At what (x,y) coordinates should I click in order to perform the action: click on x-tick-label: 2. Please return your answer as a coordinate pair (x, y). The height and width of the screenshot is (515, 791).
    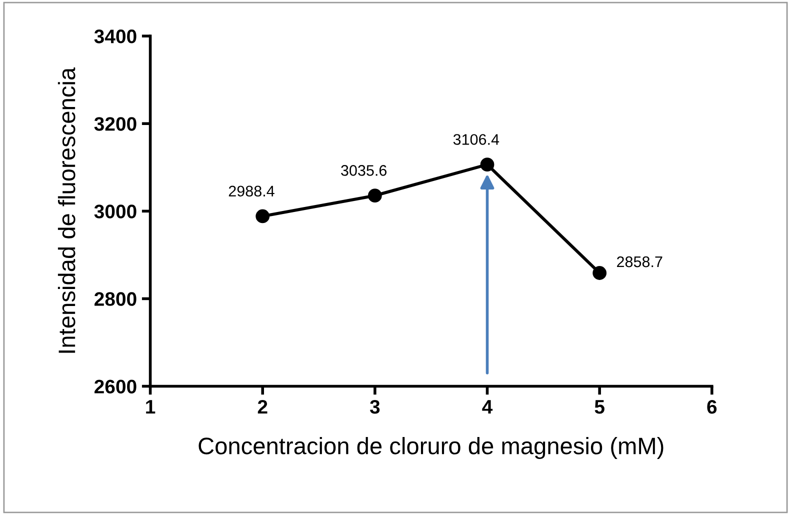
    Looking at the image, I should click on (263, 407).